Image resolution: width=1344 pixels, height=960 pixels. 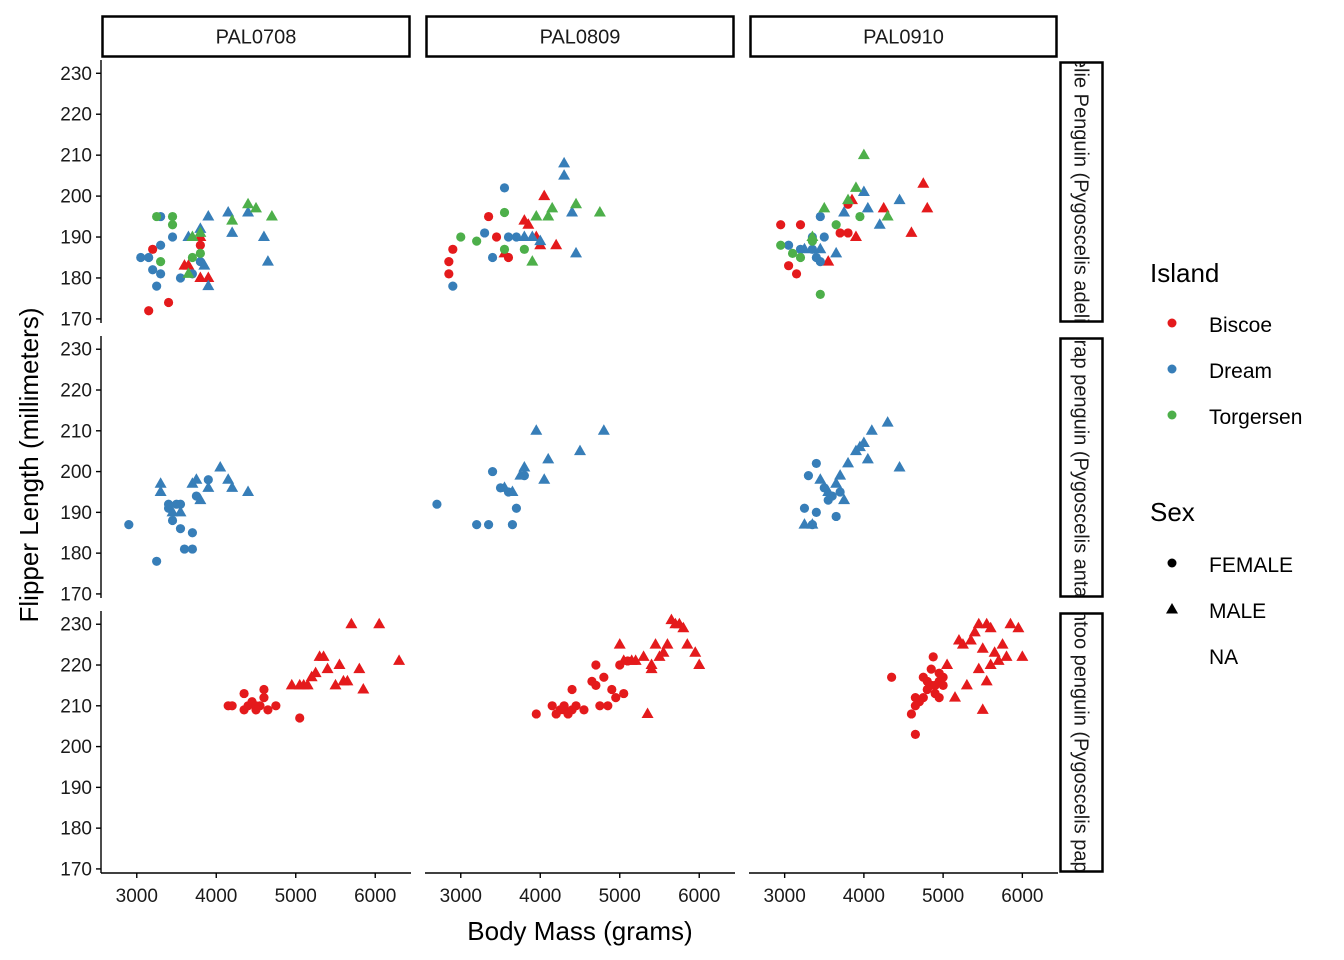 I want to click on legend-island-dream-key, so click(x=1172, y=369).